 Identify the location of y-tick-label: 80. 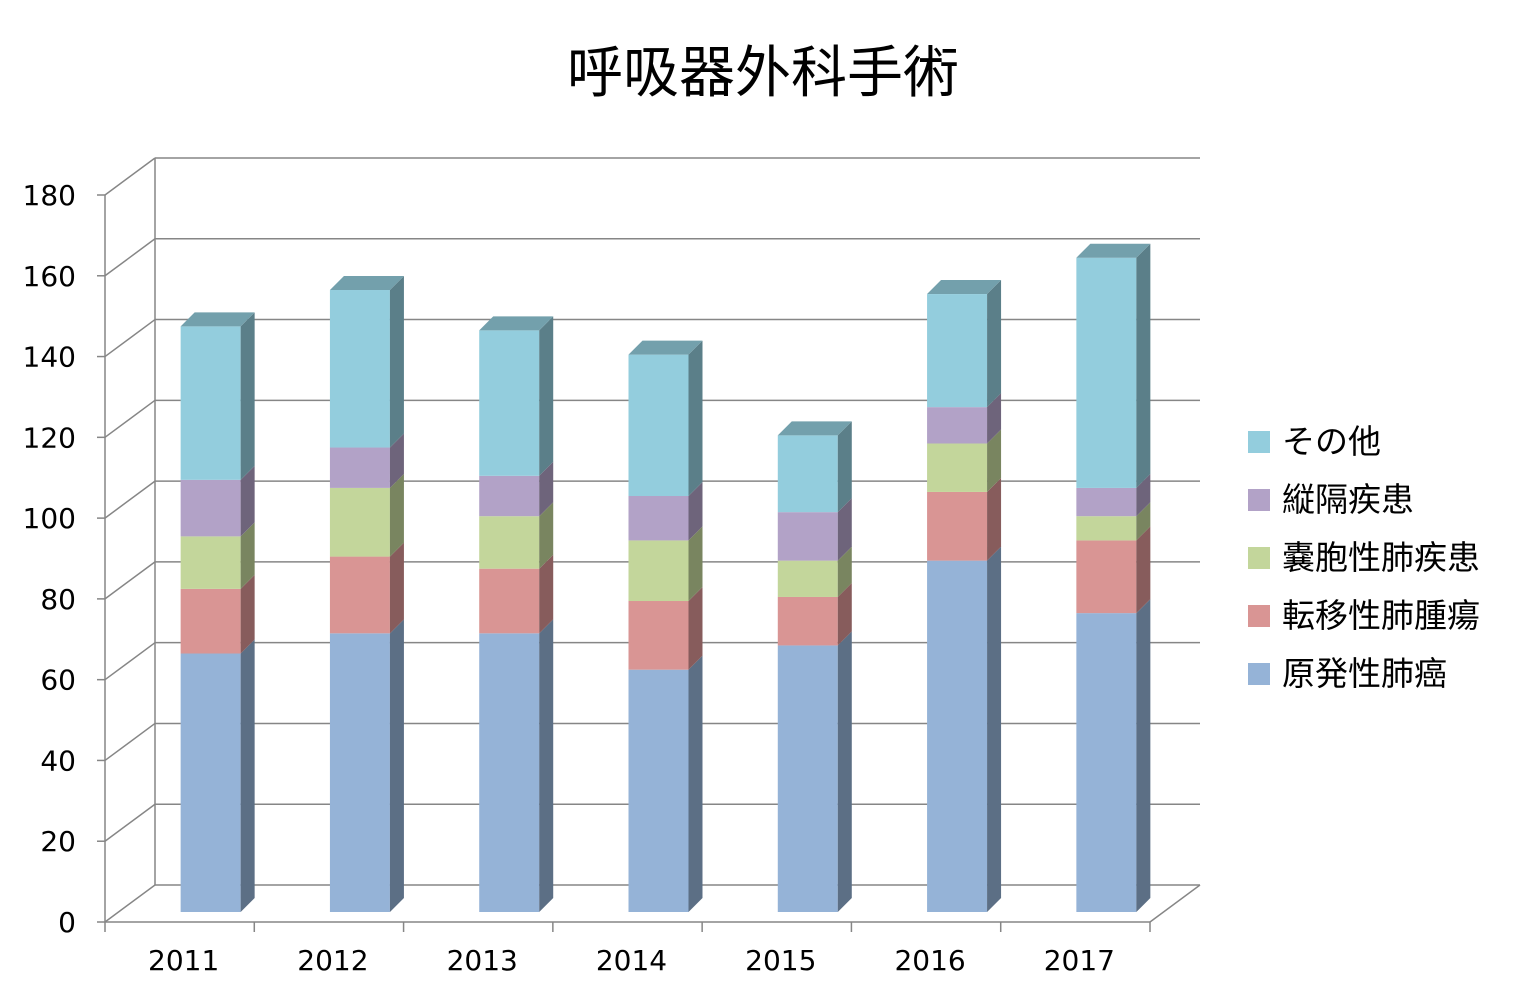
(58, 599).